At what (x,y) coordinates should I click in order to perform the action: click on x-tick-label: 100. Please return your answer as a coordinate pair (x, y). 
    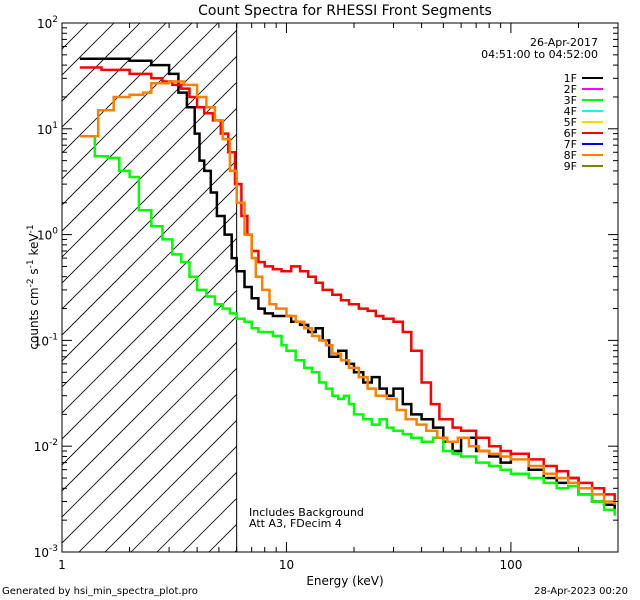
    Looking at the image, I should click on (510, 565).